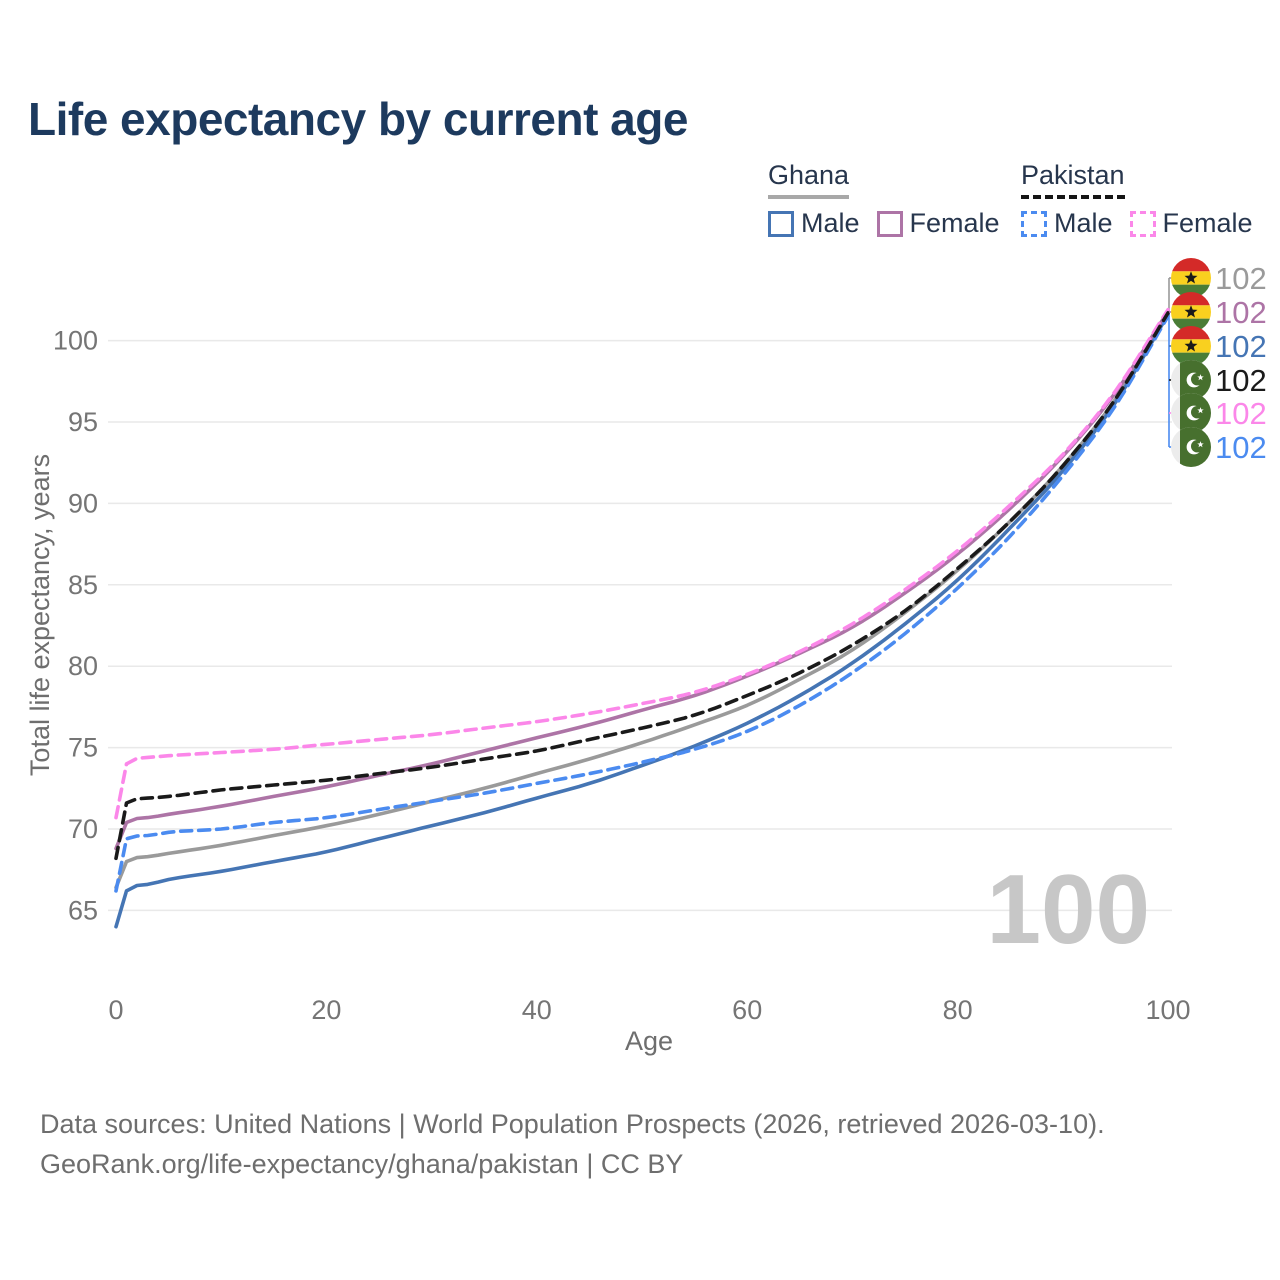  What do you see at coordinates (892, 199) in the screenshot?
I see `legend-group-ghana: Ghana Male Female` at bounding box center [892, 199].